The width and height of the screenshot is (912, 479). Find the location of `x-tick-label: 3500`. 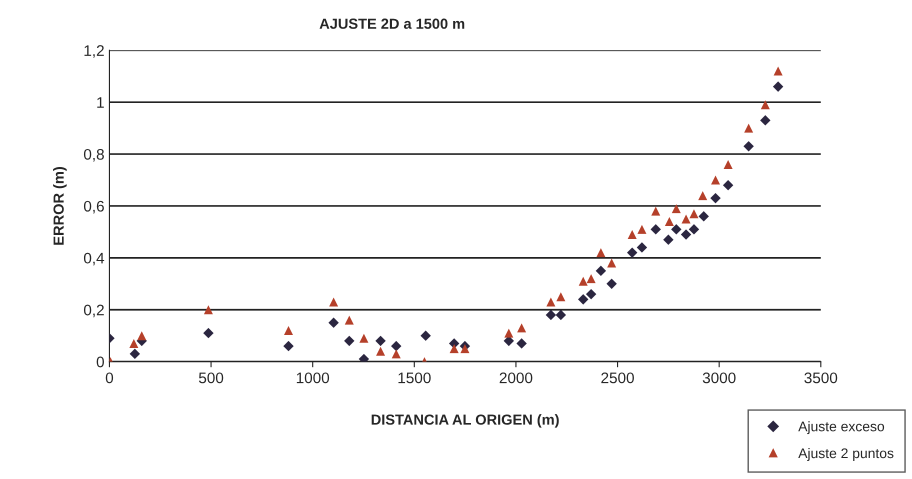

x-tick-label: 3500 is located at coordinates (821, 378).